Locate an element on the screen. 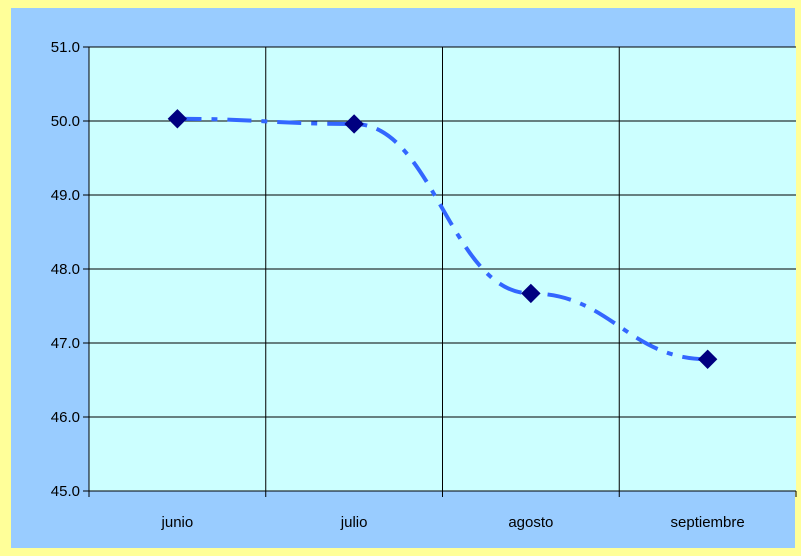 Image resolution: width=801 pixels, height=556 pixels. y-tick-label: 49.0 is located at coordinates (65, 195).